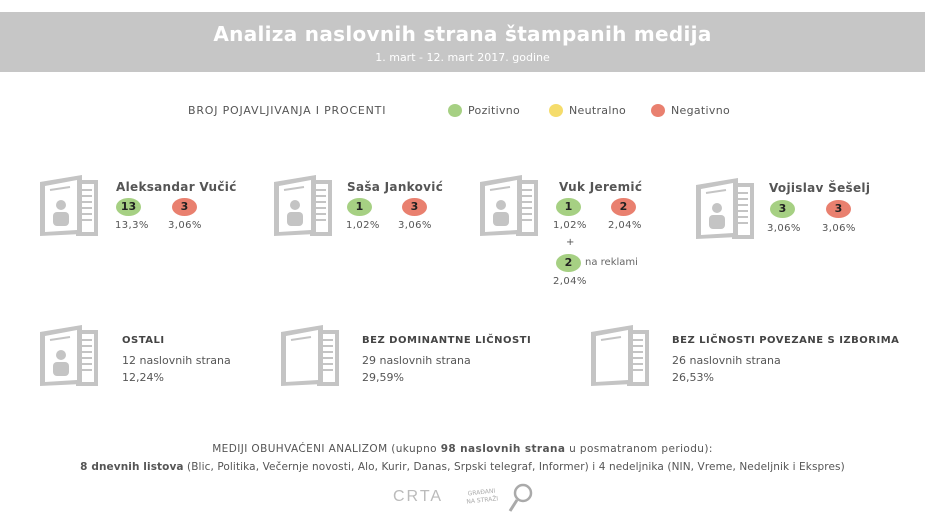  I want to click on category-title: BEZ DOMINANTNE LIČNOSTI, so click(447, 340).